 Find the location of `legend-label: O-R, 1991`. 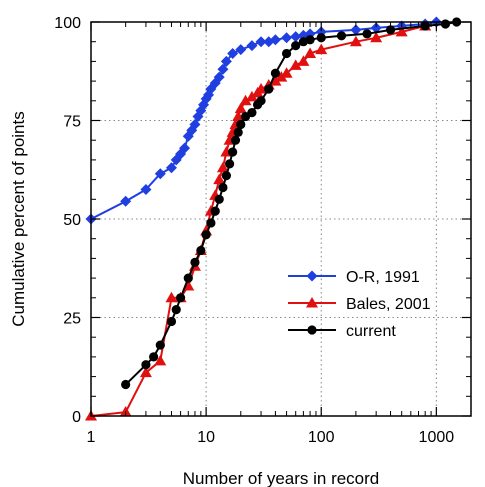

legend-label: O-R, 1991 is located at coordinates (383, 277).